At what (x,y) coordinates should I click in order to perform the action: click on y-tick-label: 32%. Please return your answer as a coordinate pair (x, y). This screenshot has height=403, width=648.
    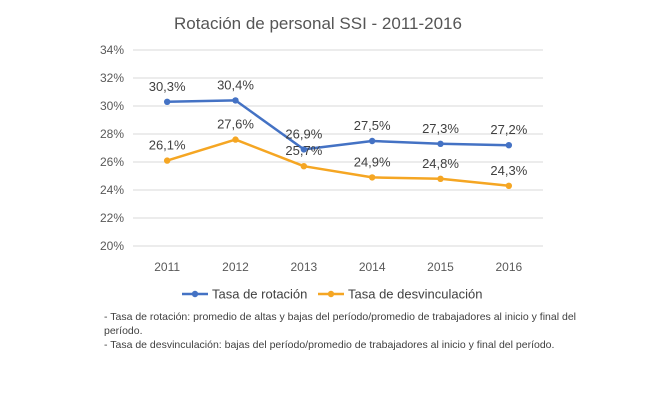
    Looking at the image, I should click on (112, 78).